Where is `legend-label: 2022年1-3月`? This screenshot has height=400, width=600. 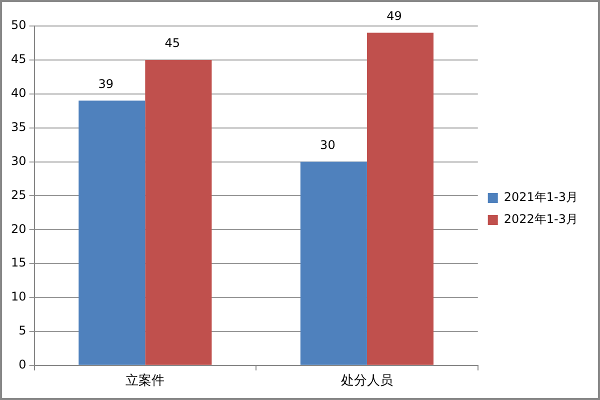 legend-label: 2022年1-3月 is located at coordinates (541, 219).